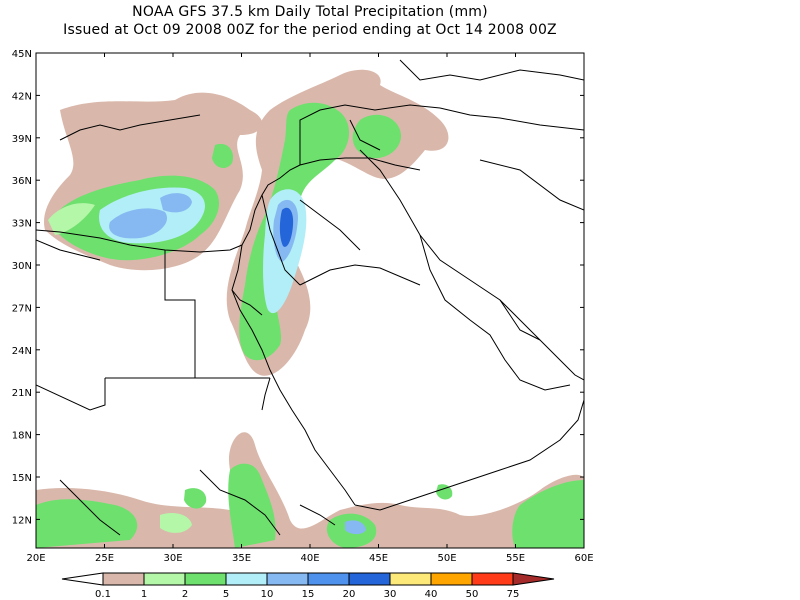 This screenshot has height=600, width=800. I want to click on legend-level-label: 50, so click(472, 594).